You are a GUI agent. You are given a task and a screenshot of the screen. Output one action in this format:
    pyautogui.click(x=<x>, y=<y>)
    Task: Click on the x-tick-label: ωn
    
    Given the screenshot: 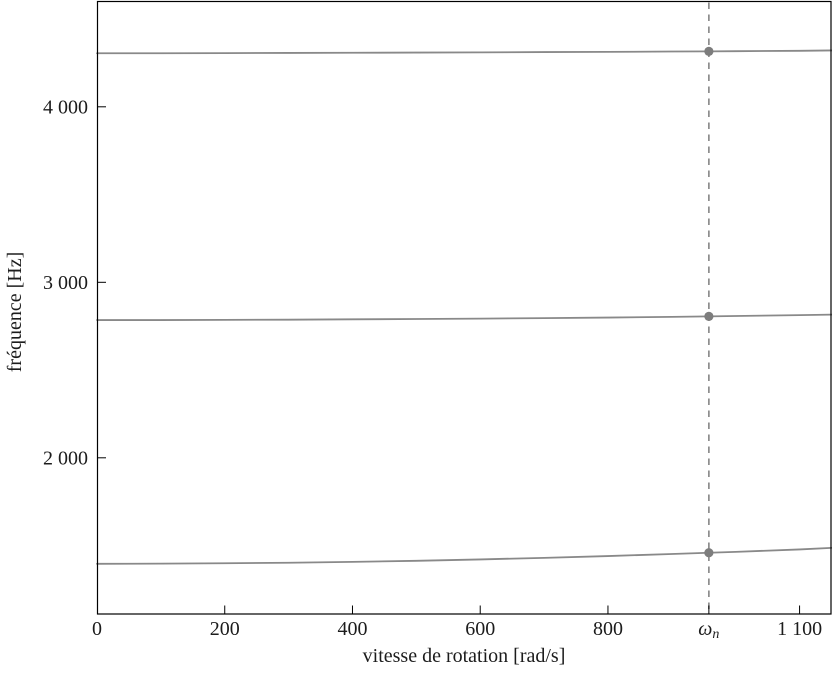 What is the action you would take?
    pyautogui.click(x=708, y=630)
    